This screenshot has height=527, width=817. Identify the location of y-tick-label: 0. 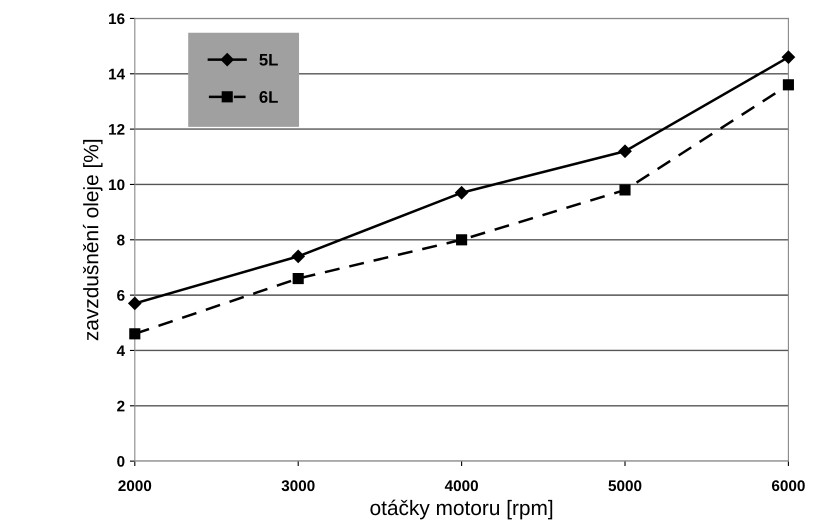
(120, 461).